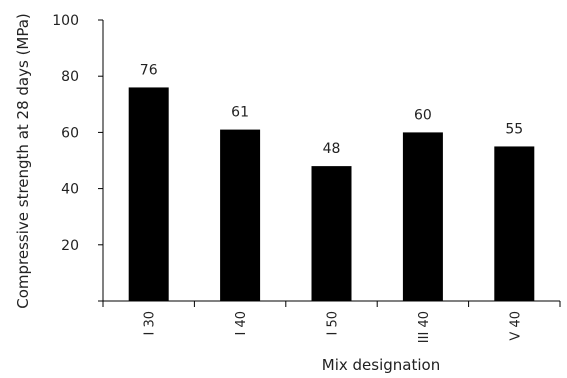  I want to click on data-label: 48, so click(332, 149).